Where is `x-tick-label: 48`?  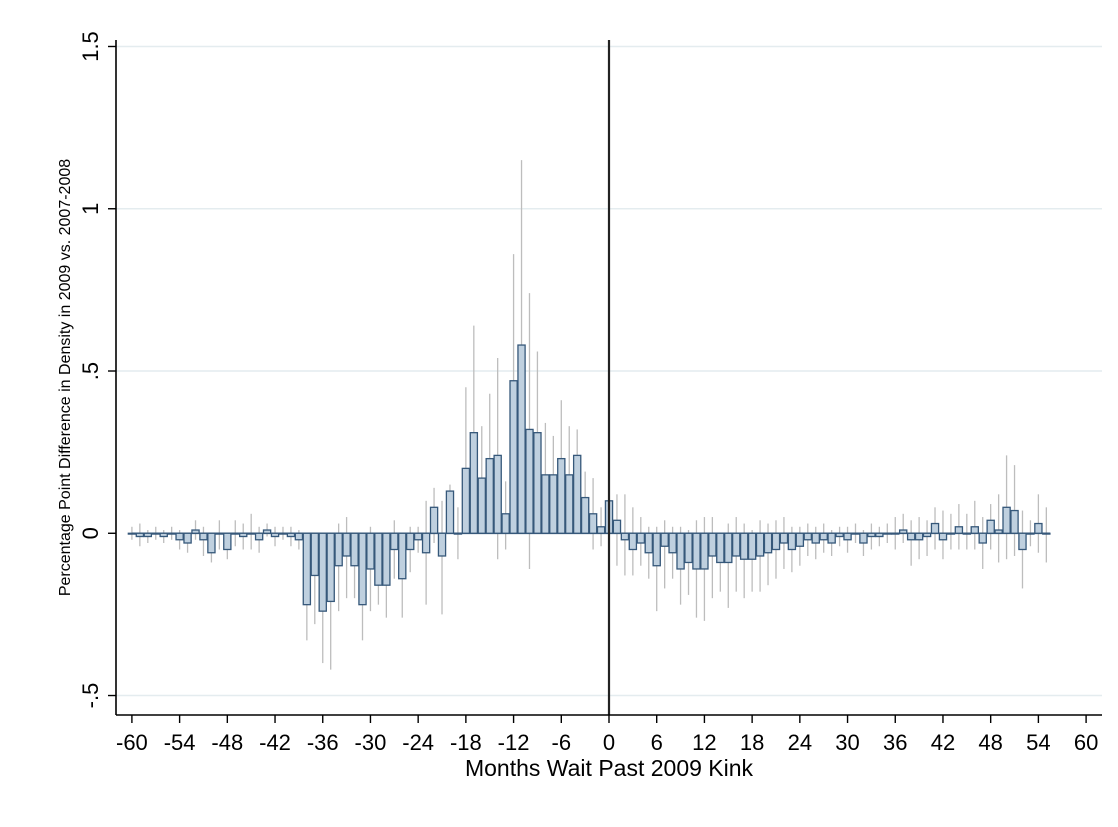 x-tick-label: 48 is located at coordinates (990, 742).